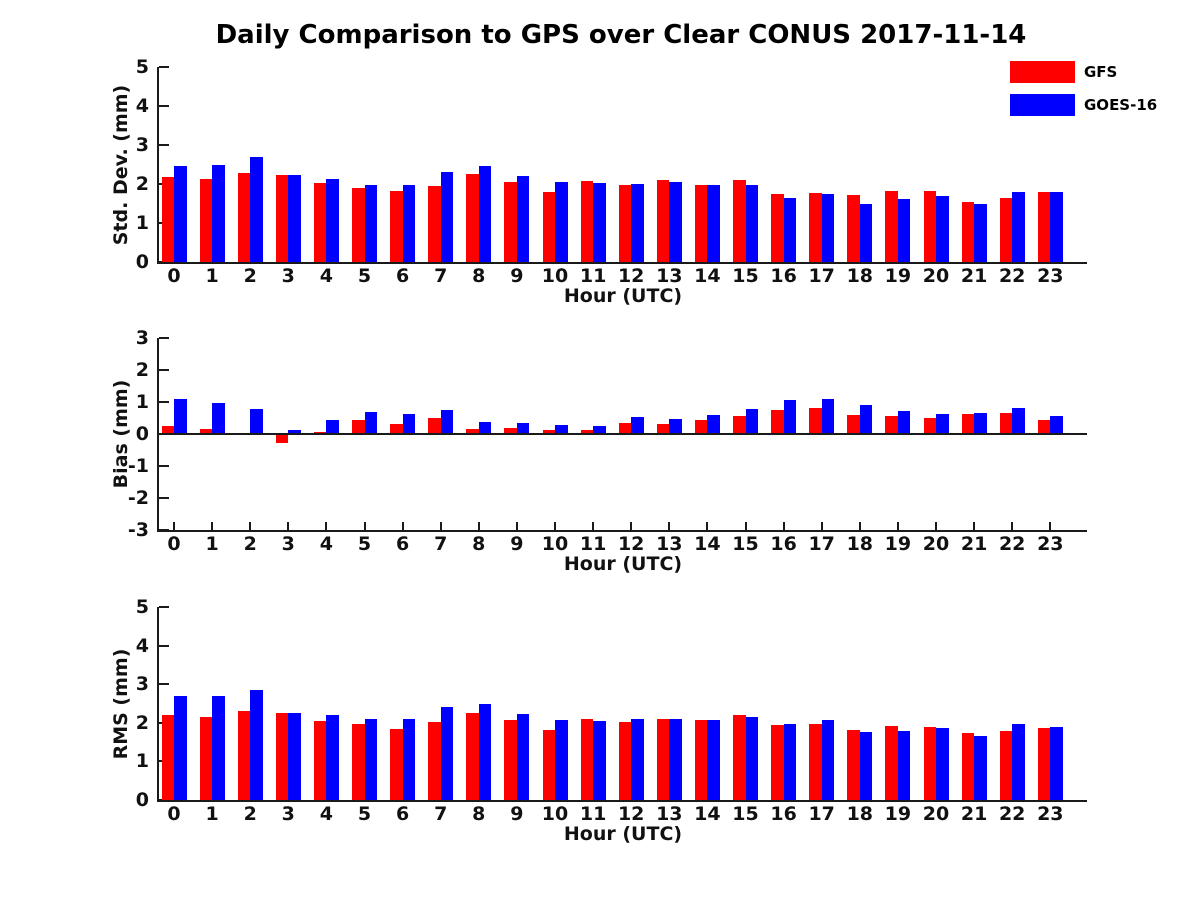  Describe the element at coordinates (860, 544) in the screenshot. I see `x-tick-label: 18` at that location.